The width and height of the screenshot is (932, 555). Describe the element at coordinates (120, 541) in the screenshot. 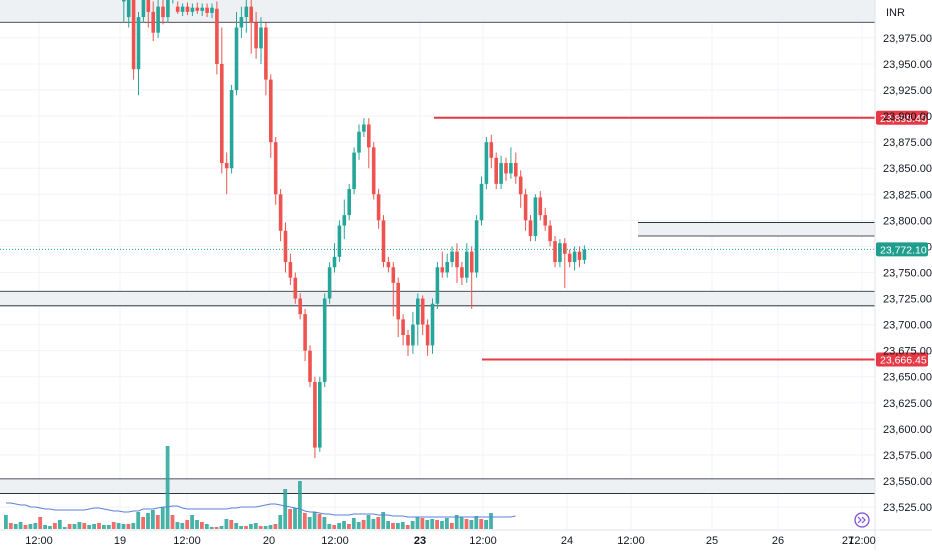

I see `x-tick-label: 19` at that location.